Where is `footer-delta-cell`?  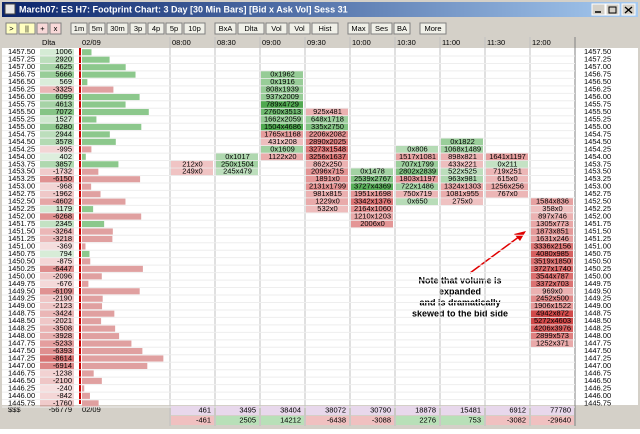 footer-delta-cell is located at coordinates (282, 420).